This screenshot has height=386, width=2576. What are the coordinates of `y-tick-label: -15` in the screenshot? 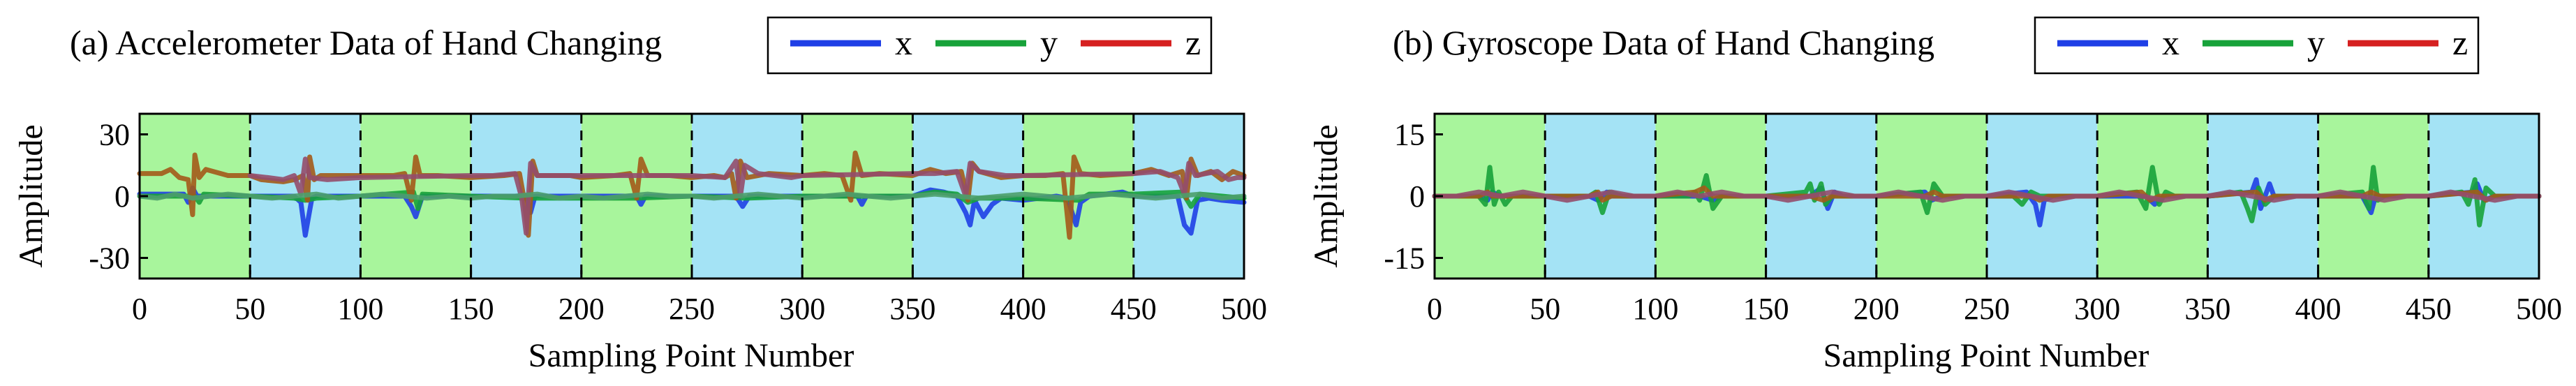 It's located at (1404, 259).